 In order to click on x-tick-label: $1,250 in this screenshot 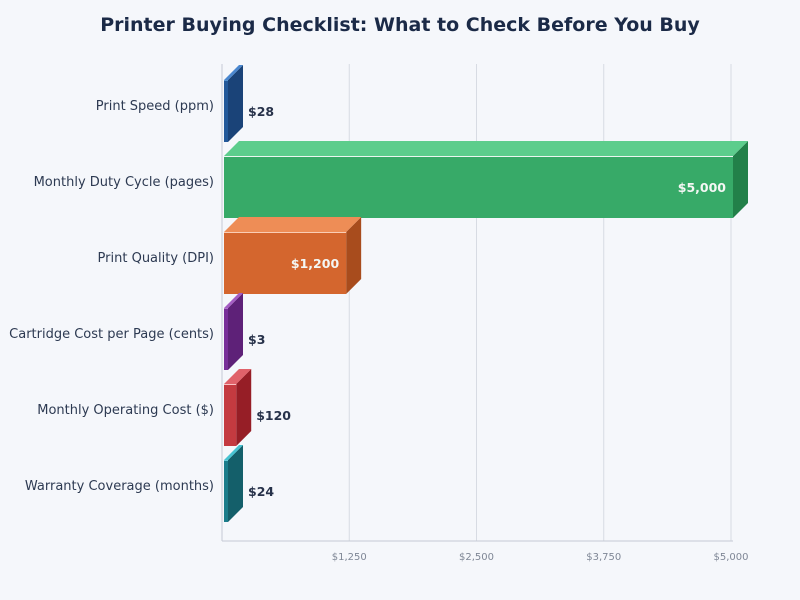, I will do `click(349, 557)`.